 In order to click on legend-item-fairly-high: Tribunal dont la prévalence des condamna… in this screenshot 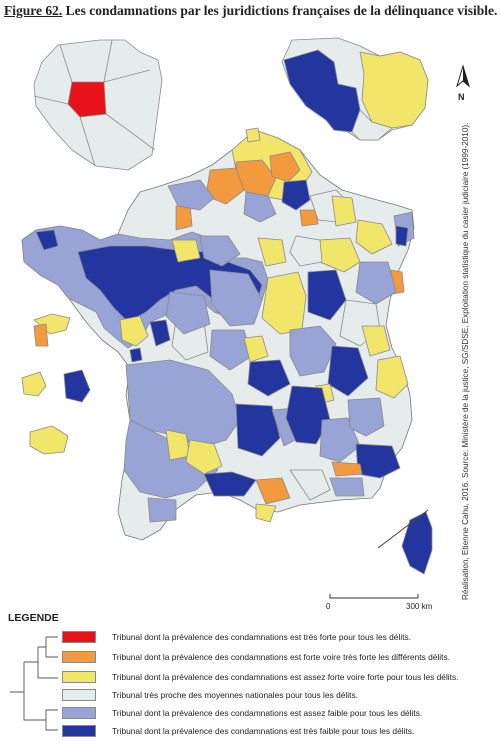, I will do `click(260, 677)`.